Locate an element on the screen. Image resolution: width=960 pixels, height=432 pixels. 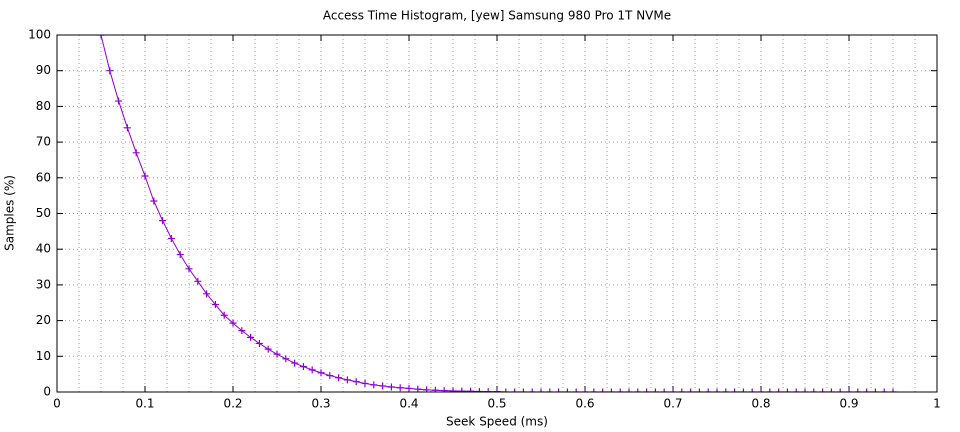
y-tick-label: 100 is located at coordinates (39, 35).